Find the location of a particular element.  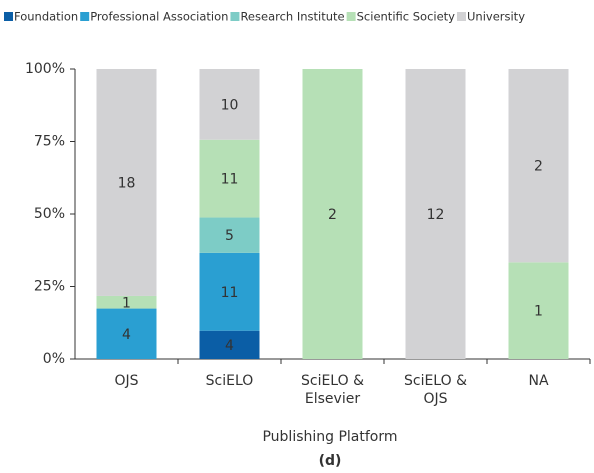

data-label: 10 is located at coordinates (230, 105).